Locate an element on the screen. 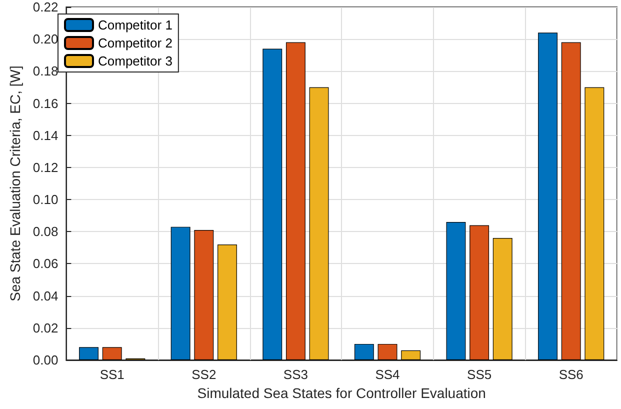 The height and width of the screenshot is (409, 621). legend-label: Competitor 3 is located at coordinates (135, 61).